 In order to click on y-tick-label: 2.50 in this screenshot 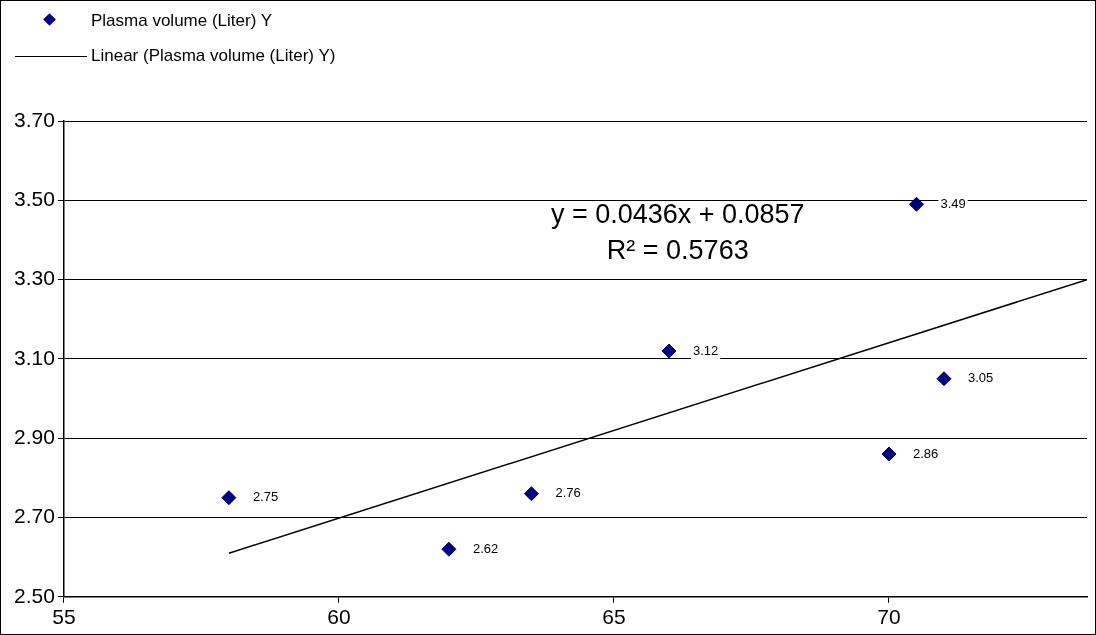, I will do `click(34, 595)`.